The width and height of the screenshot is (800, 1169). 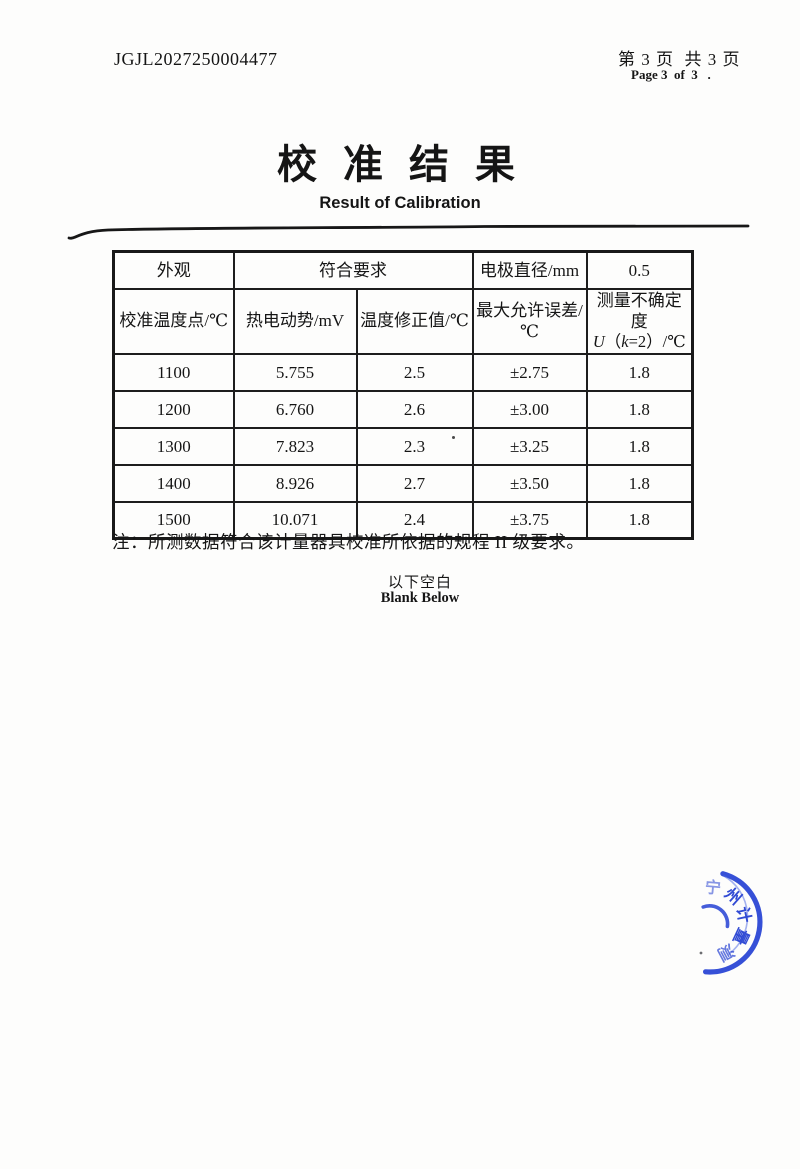 What do you see at coordinates (639, 310) in the screenshot?
I see `uncertainty-line1: 测量不确定度` at bounding box center [639, 310].